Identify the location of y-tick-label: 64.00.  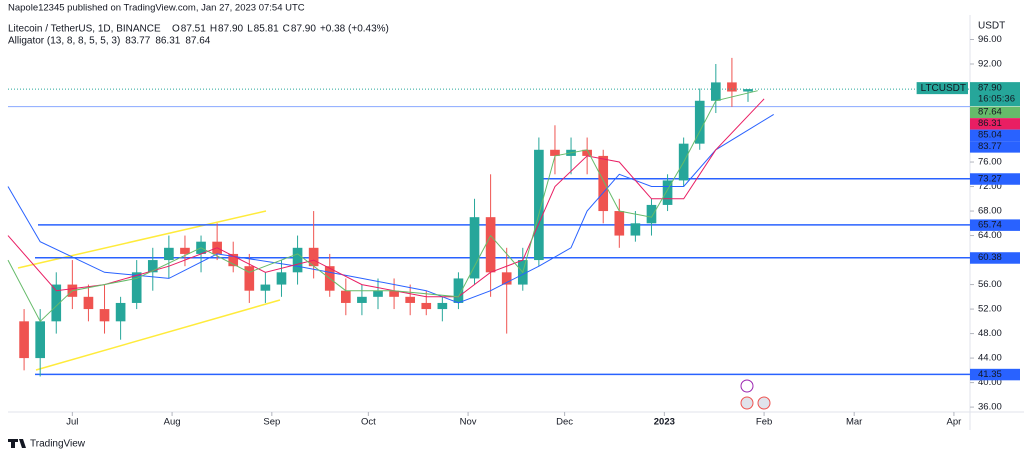
(990, 235).